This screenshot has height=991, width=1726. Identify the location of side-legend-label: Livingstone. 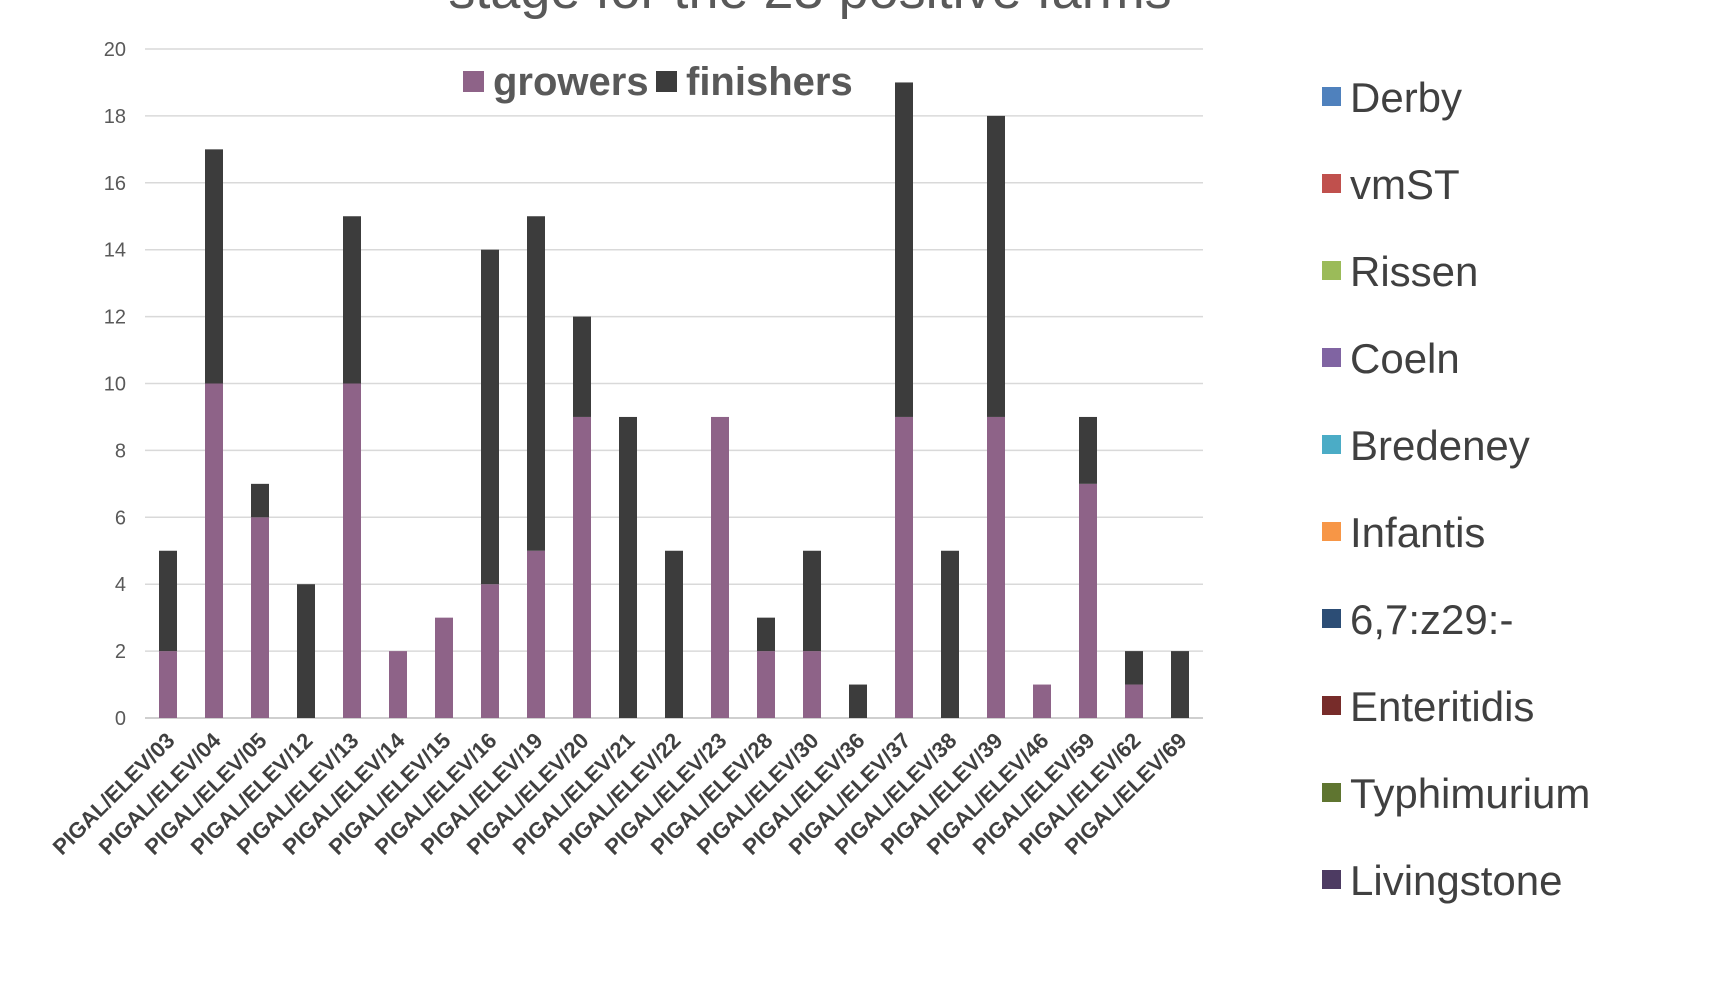
(1456, 880).